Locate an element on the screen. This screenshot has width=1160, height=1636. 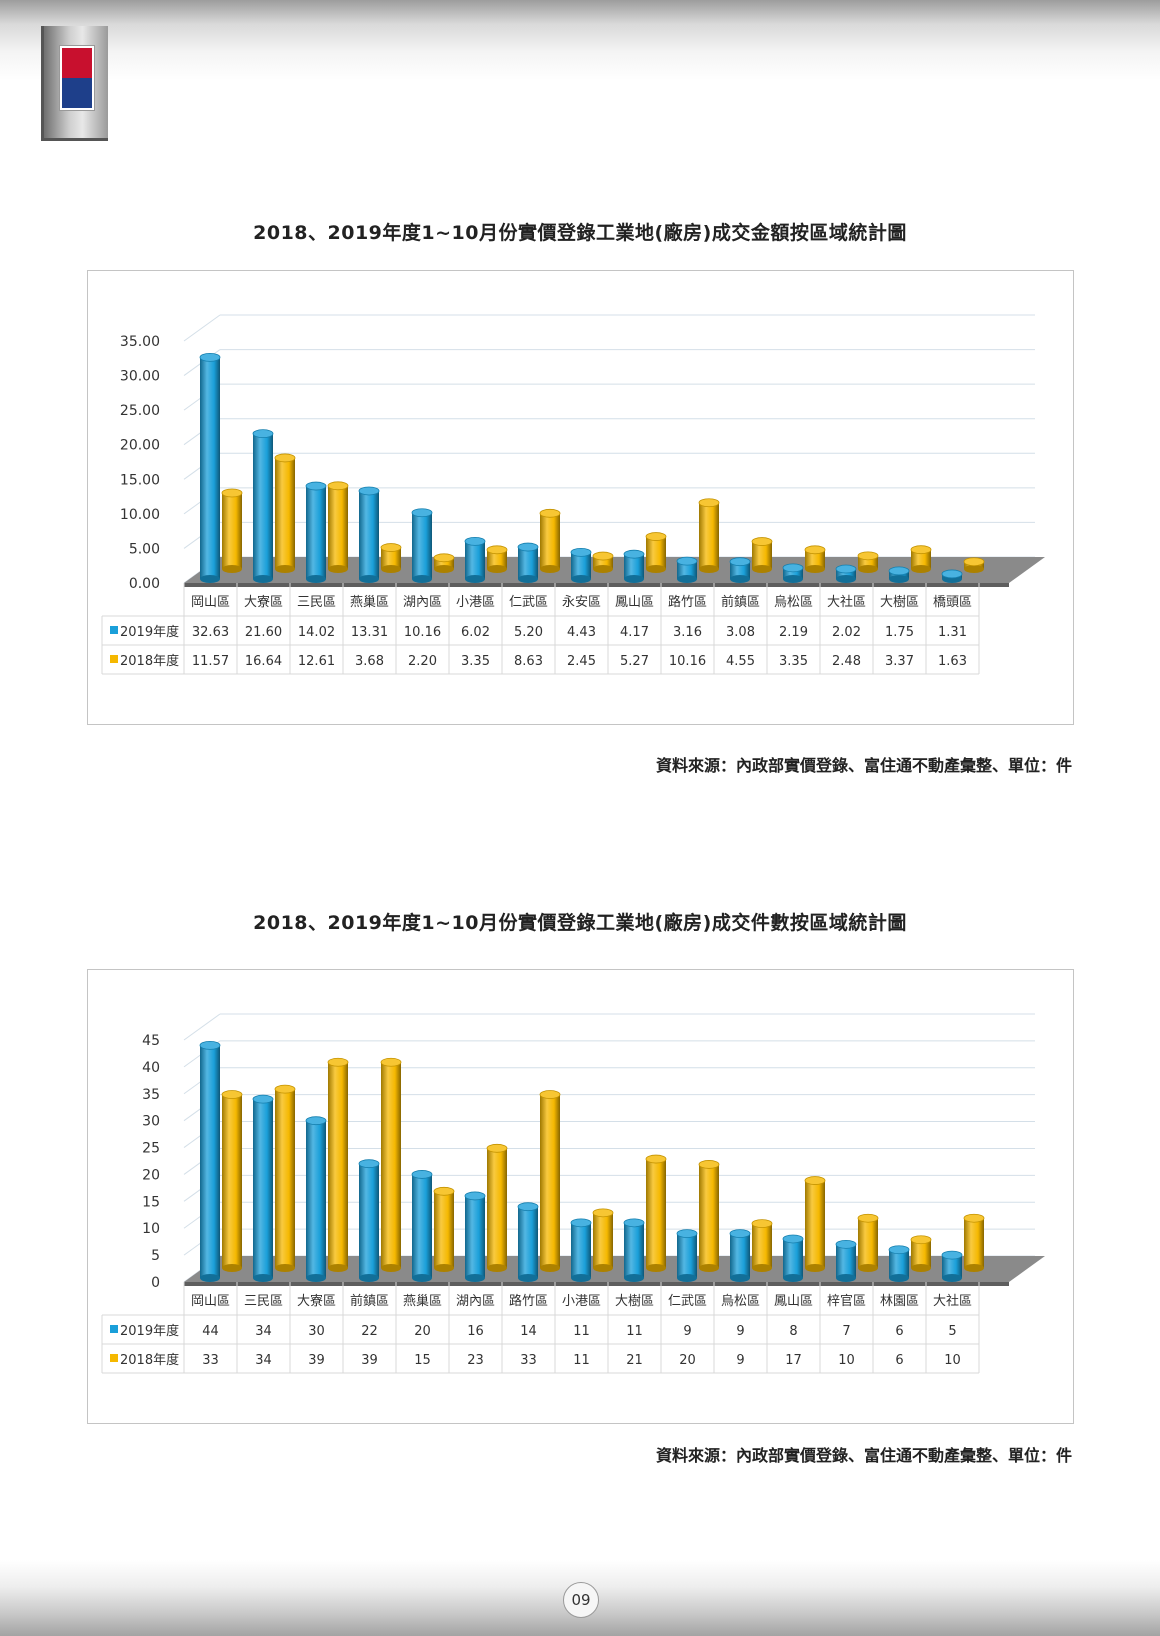
data-label: 23 is located at coordinates (475, 1360).